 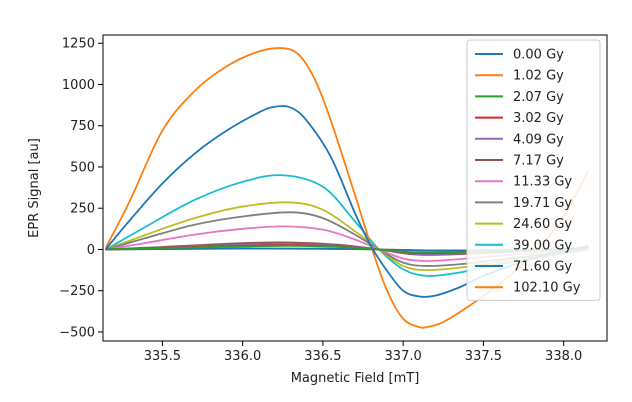 I want to click on y-axis-label: EPR Signal [au], so click(x=34, y=188).